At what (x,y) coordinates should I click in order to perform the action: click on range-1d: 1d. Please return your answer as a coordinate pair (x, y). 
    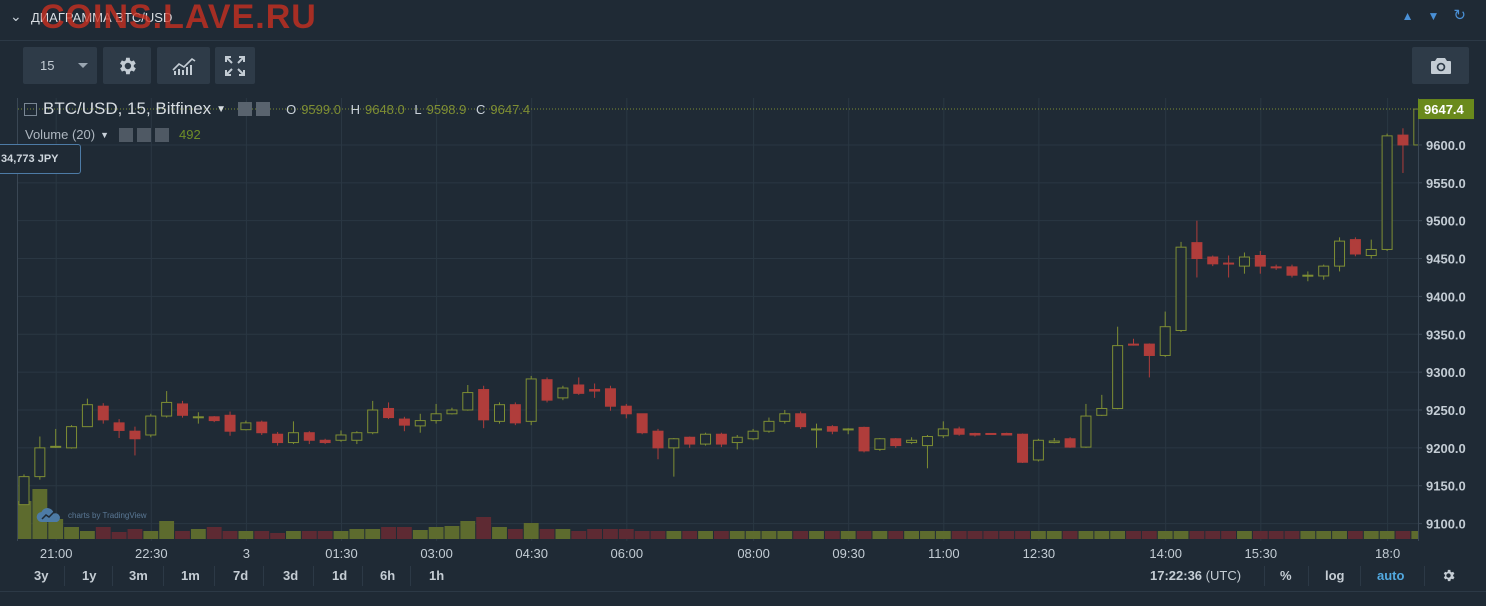
    Looking at the image, I should click on (340, 575).